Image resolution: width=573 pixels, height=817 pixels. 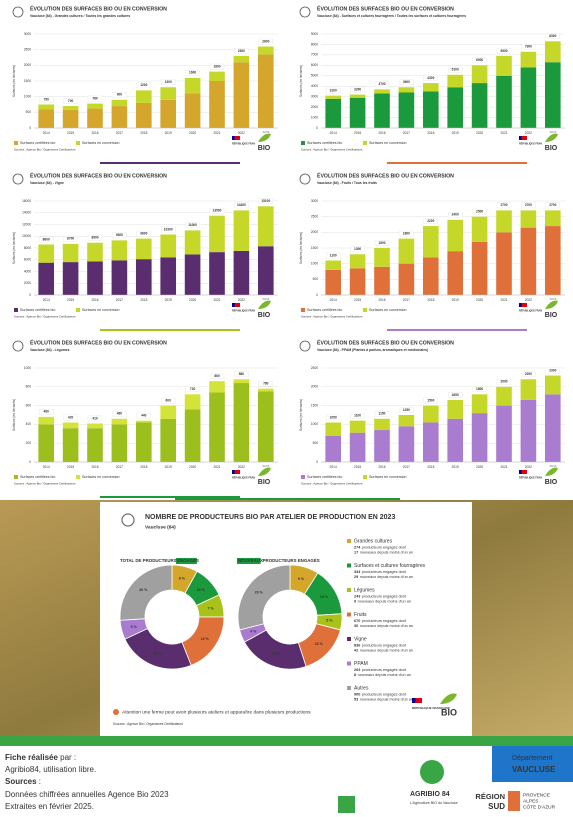 I want to click on header-highlight, so click(x=249, y=561).